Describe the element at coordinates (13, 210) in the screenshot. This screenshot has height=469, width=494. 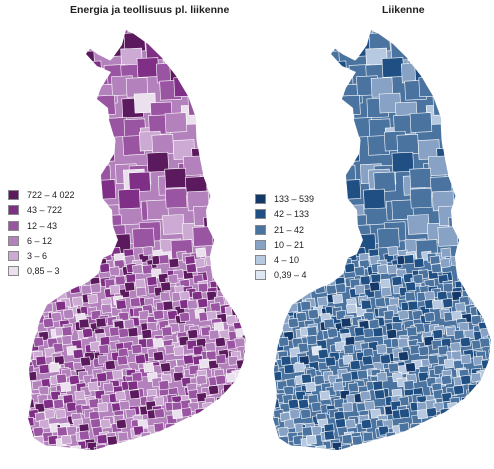
I see `legend-swatch` at that location.